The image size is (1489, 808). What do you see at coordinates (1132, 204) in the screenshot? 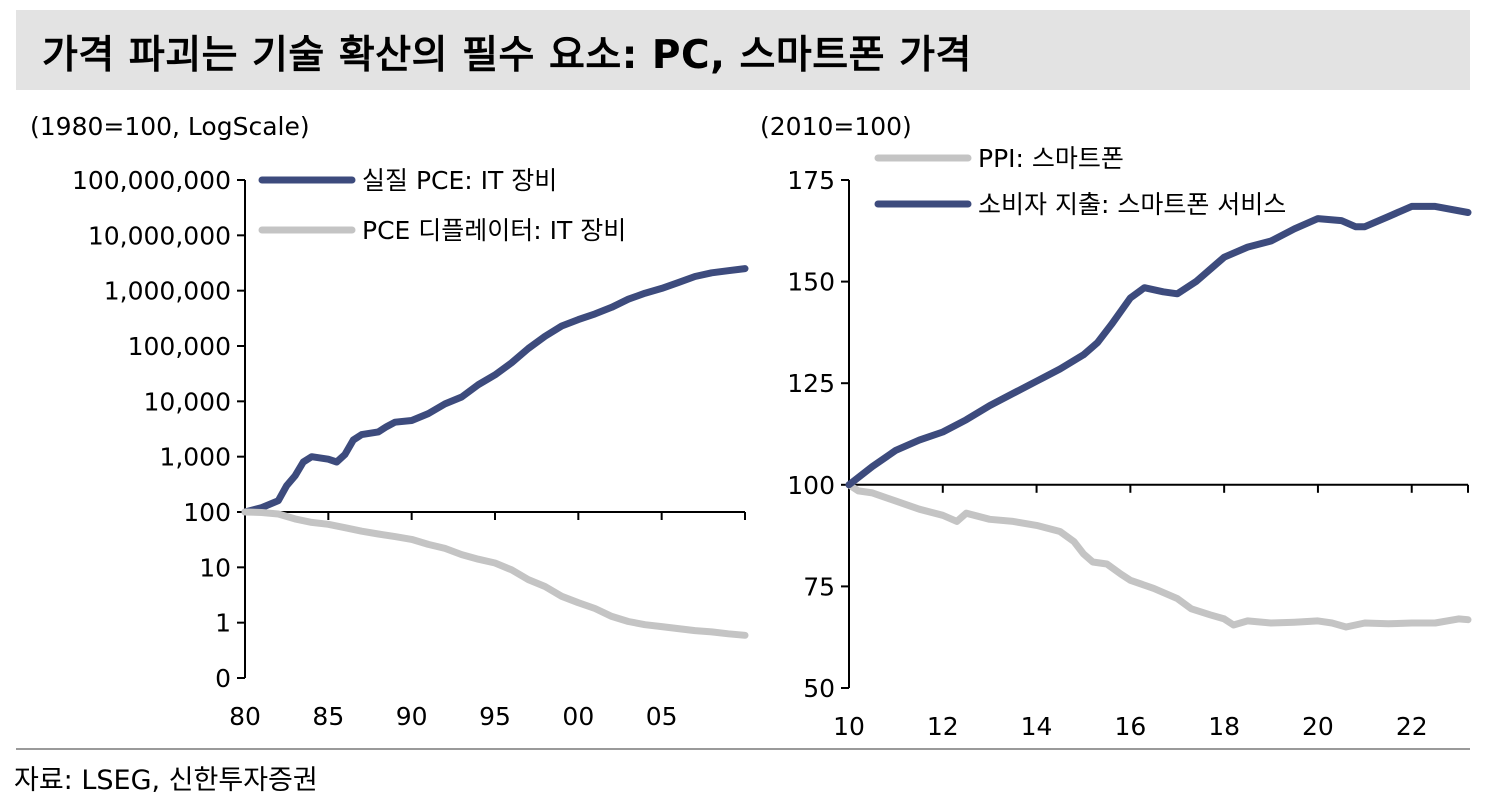
I see `legend-label-2: 소비자 지출: 스마트폰 서비스` at bounding box center [1132, 204].